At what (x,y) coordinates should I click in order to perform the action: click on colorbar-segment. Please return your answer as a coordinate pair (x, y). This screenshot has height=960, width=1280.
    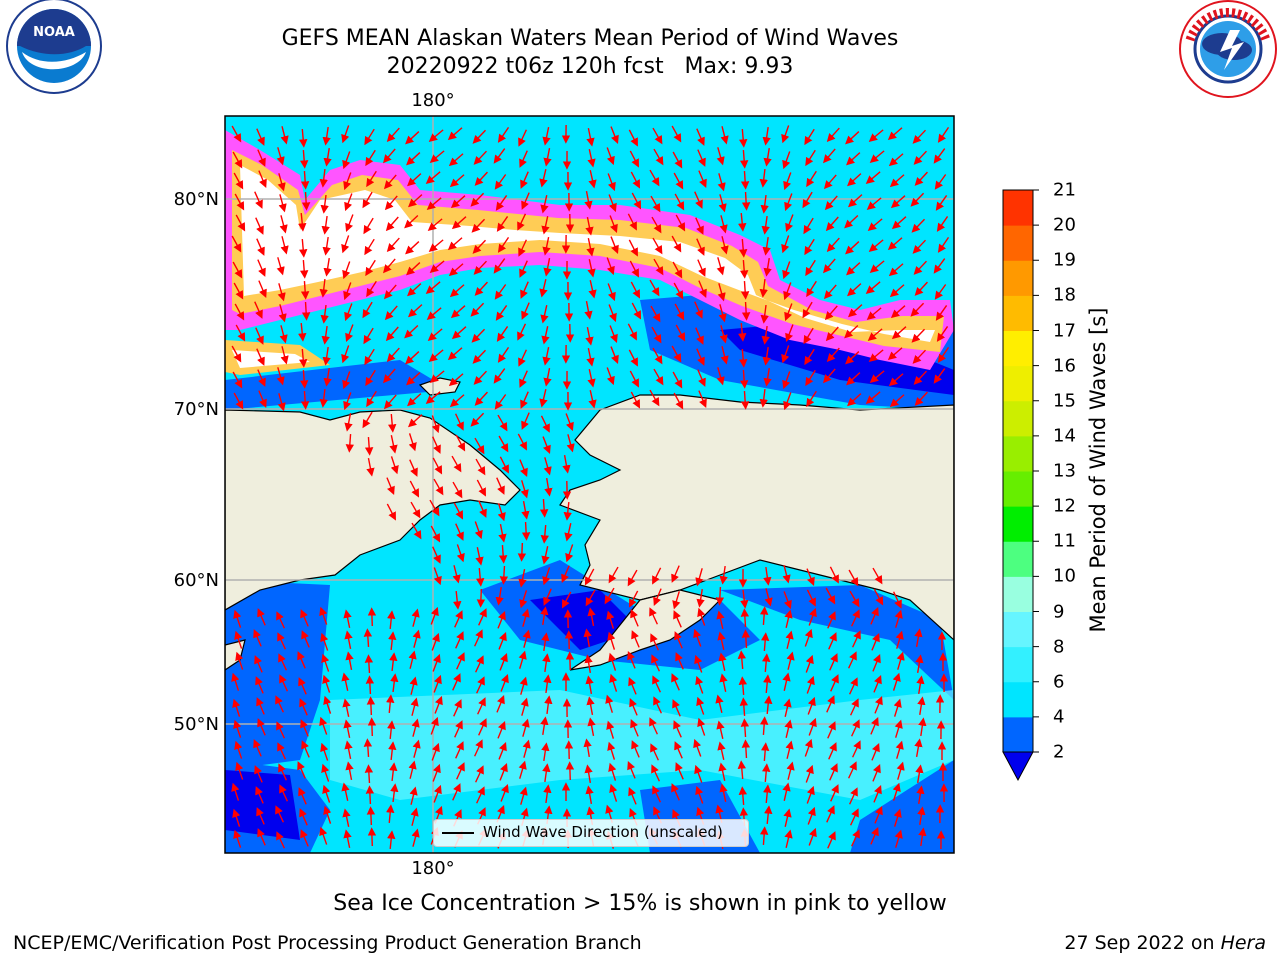
    Looking at the image, I should click on (1018, 524).